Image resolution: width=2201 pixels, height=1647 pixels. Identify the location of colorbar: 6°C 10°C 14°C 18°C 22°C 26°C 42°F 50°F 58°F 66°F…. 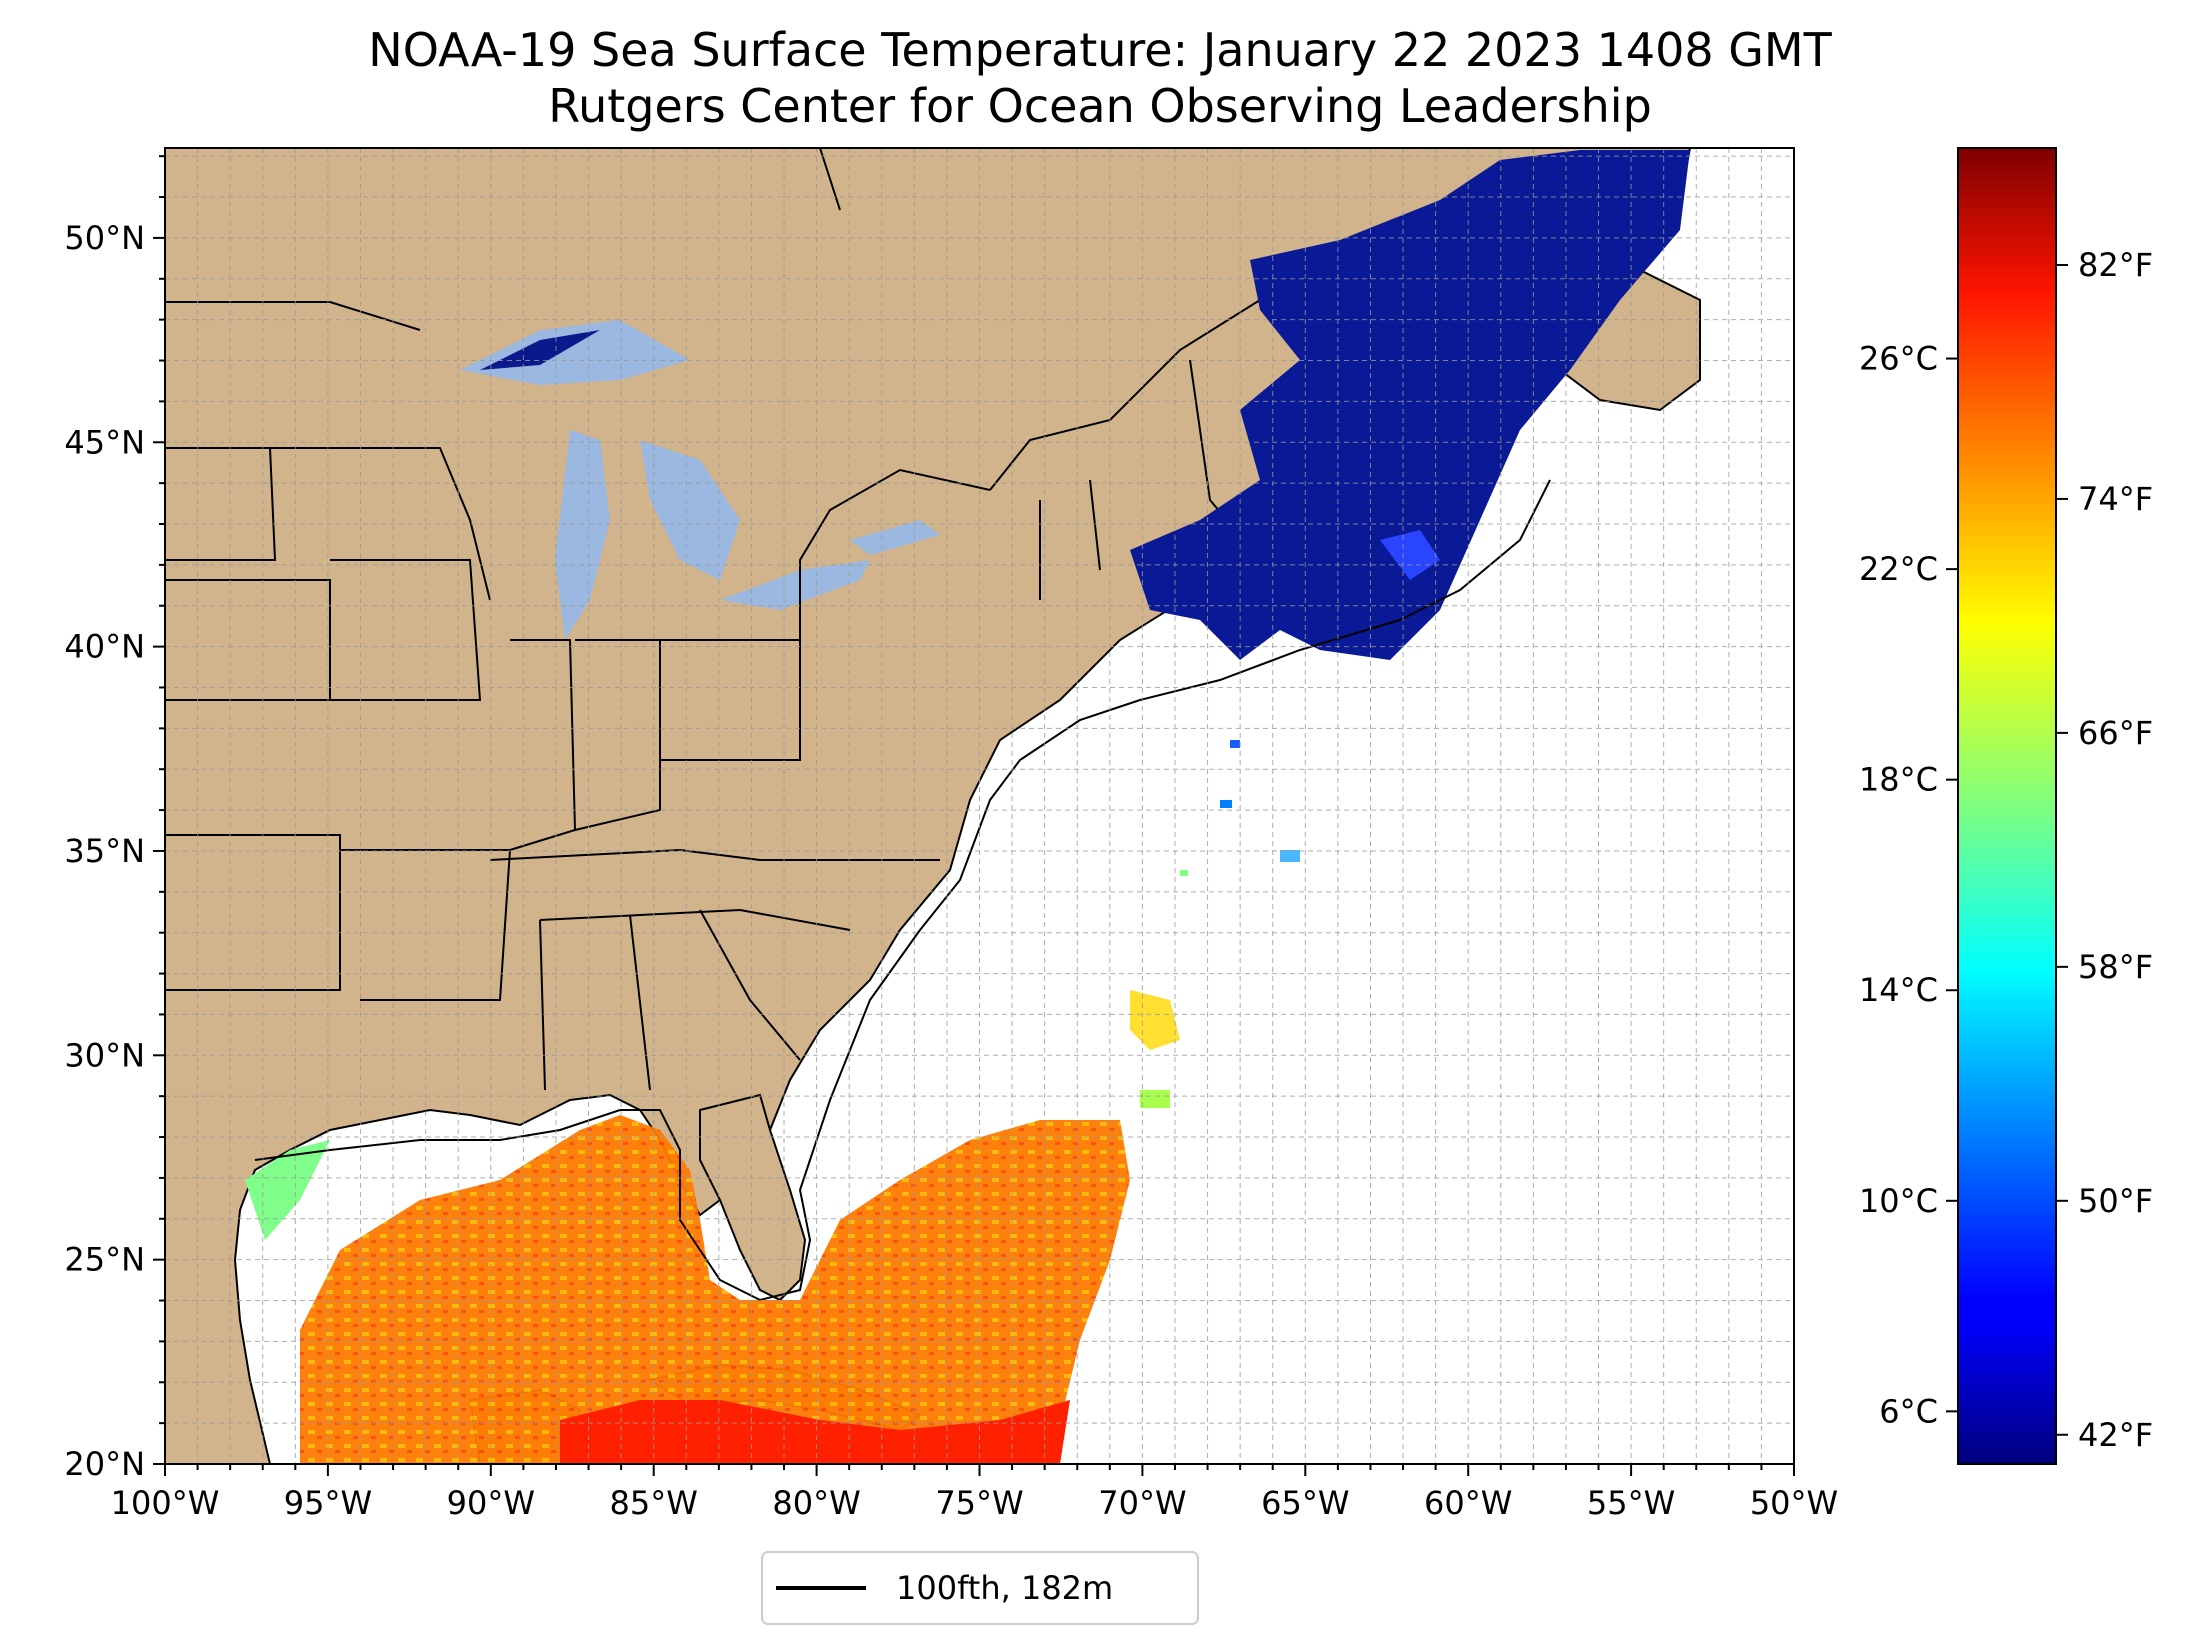
(2006, 806).